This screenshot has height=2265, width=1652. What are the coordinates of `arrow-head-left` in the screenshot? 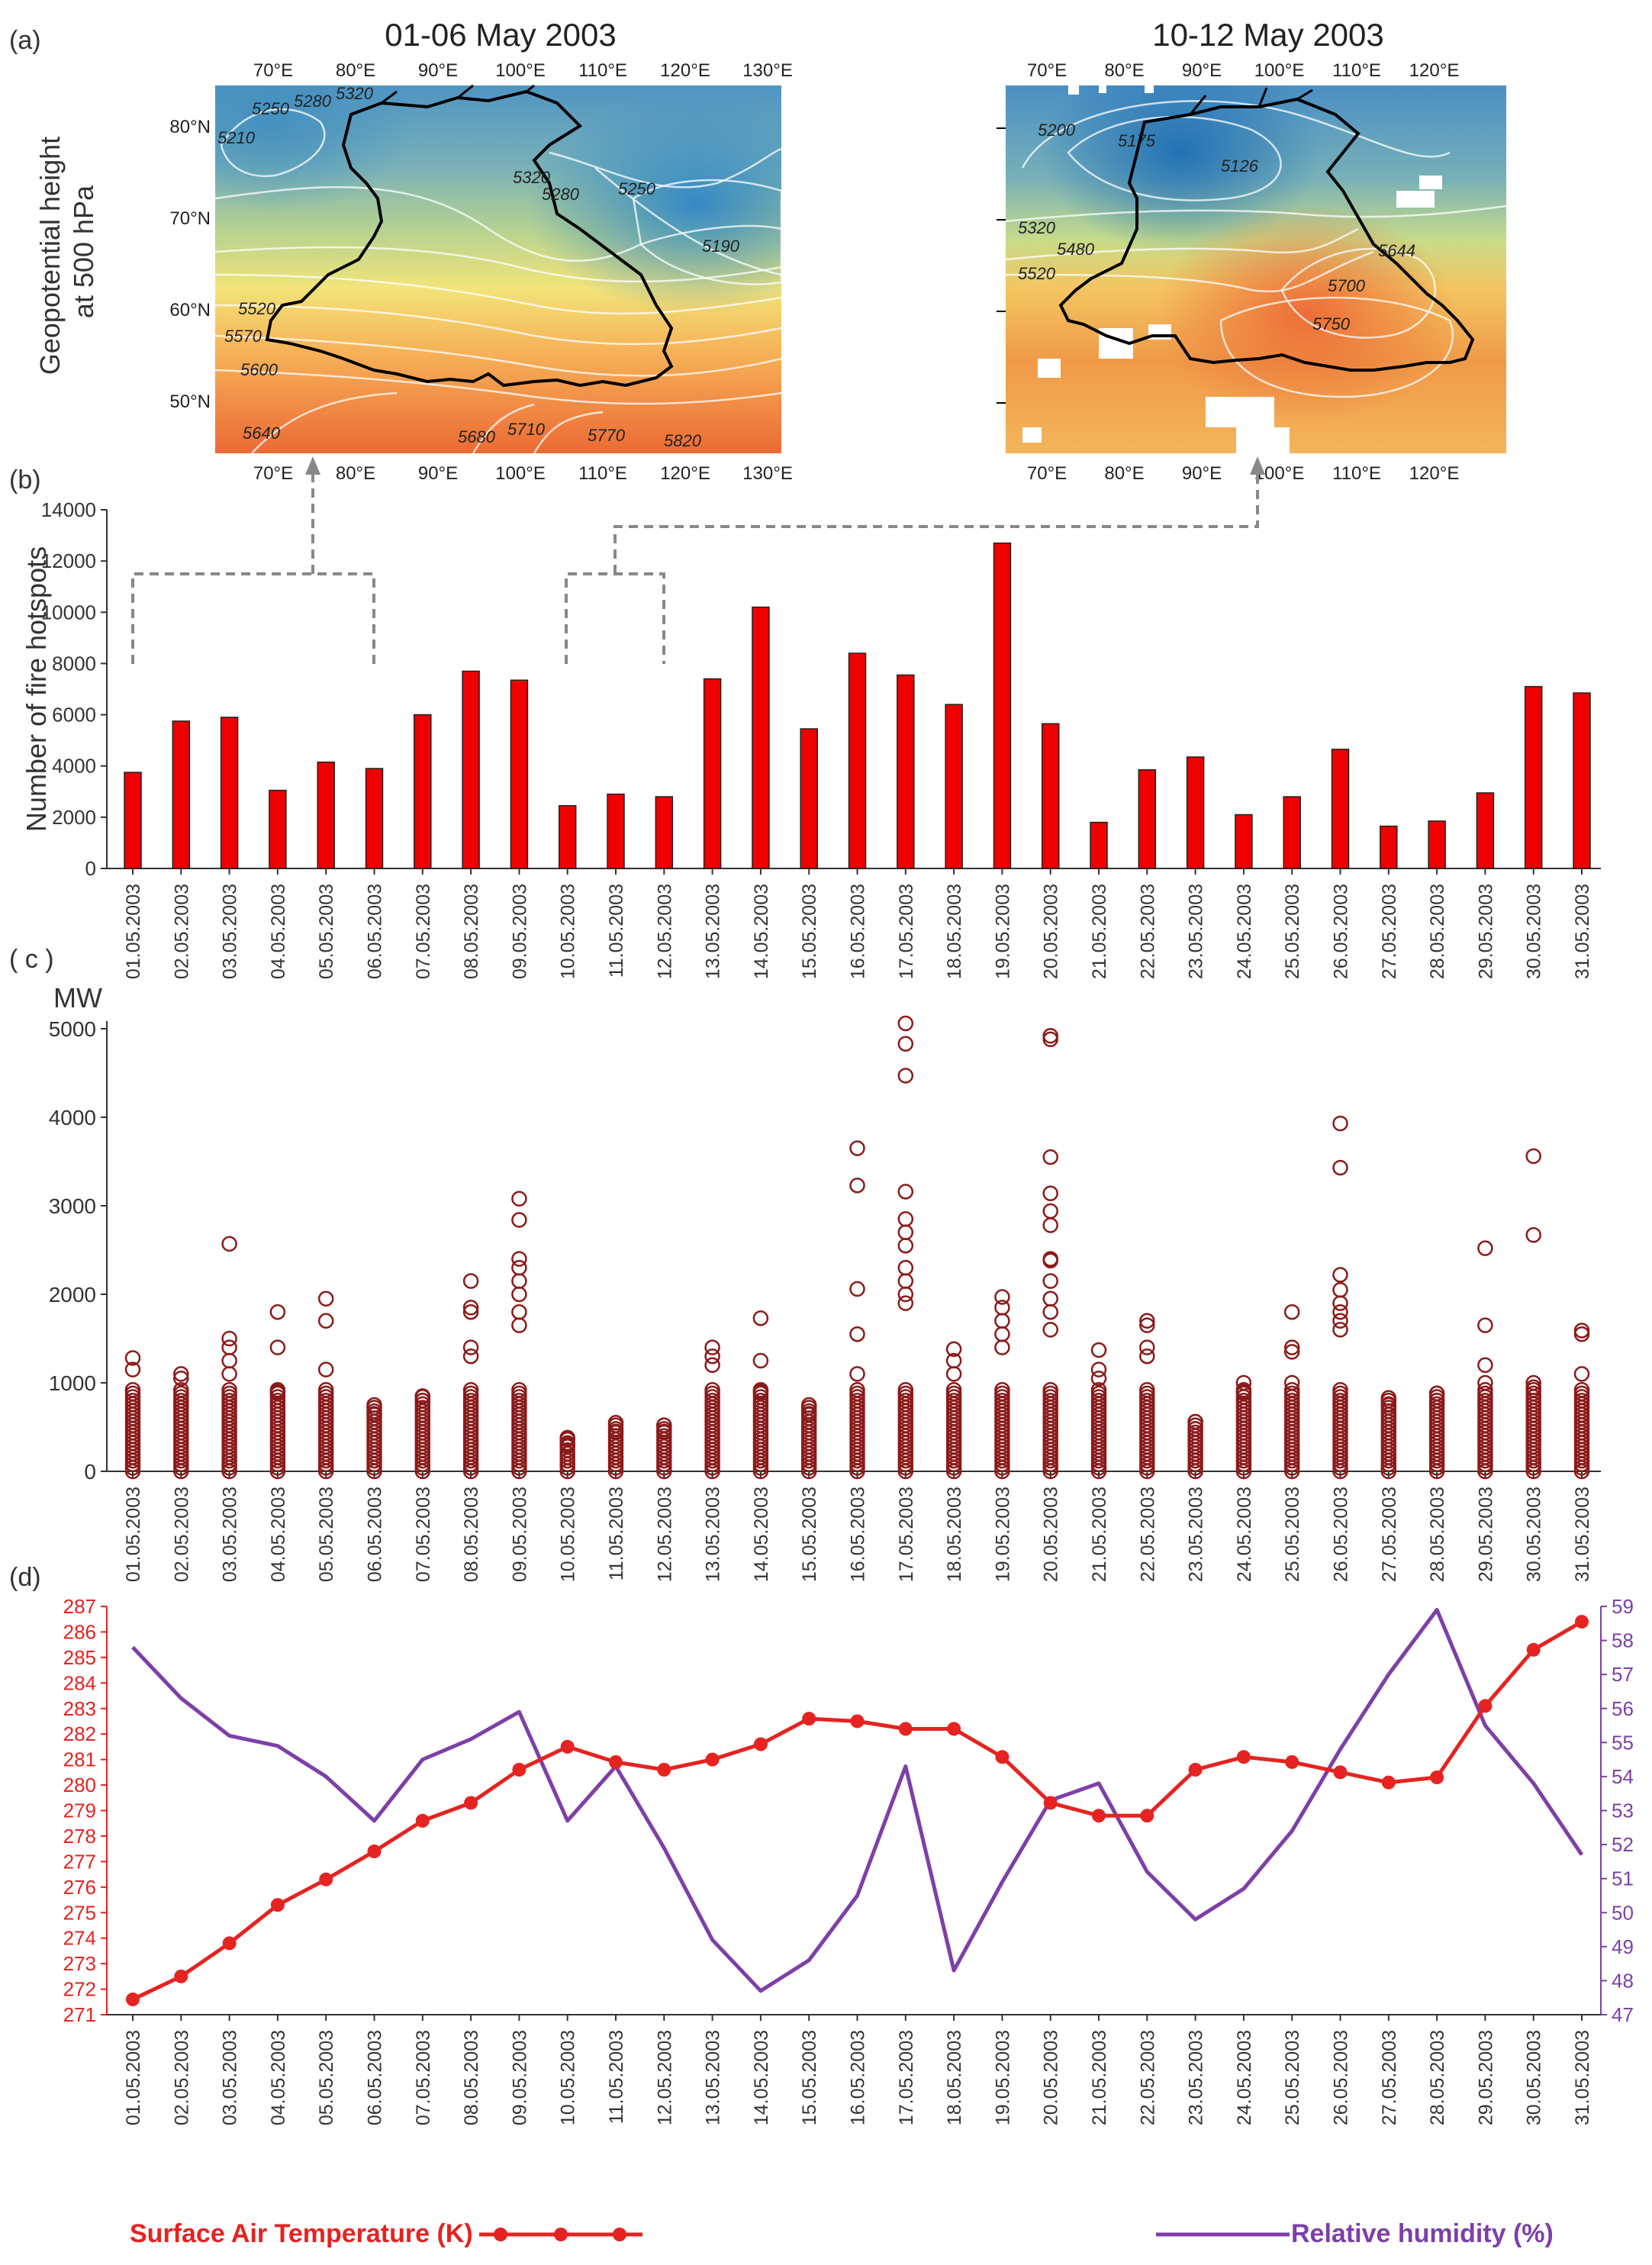 It's located at (312, 466).